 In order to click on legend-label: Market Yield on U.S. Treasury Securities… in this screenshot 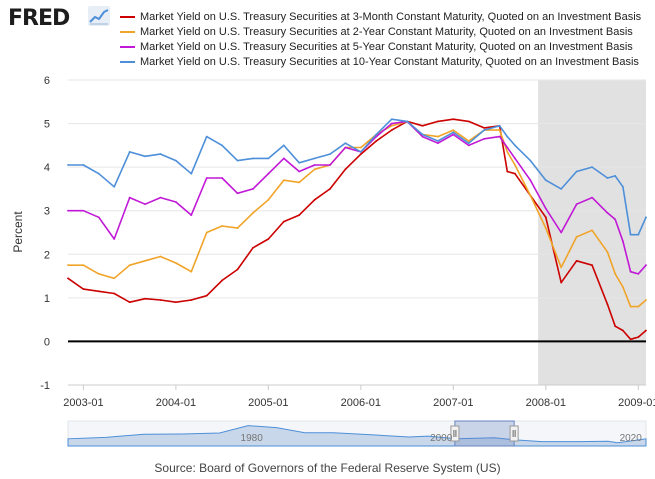, I will do `click(391, 17)`.